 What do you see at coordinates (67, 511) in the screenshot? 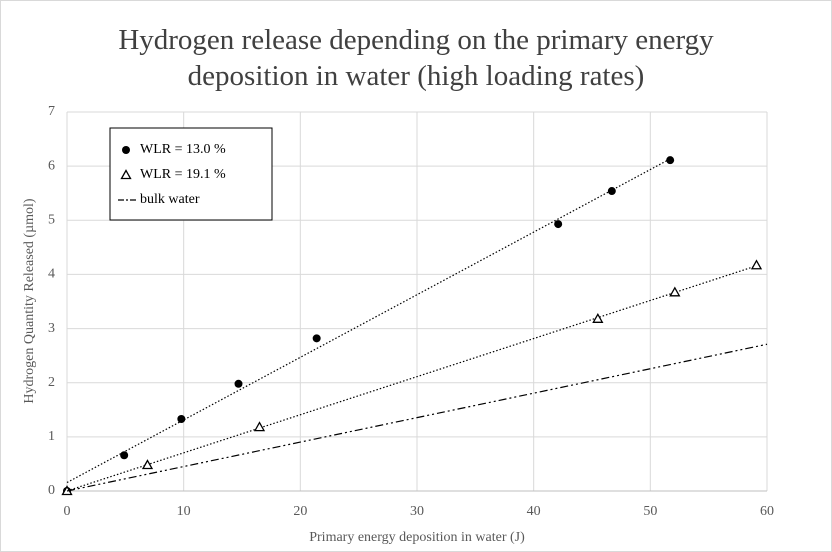
I see `x-tick-label: 0` at bounding box center [67, 511].